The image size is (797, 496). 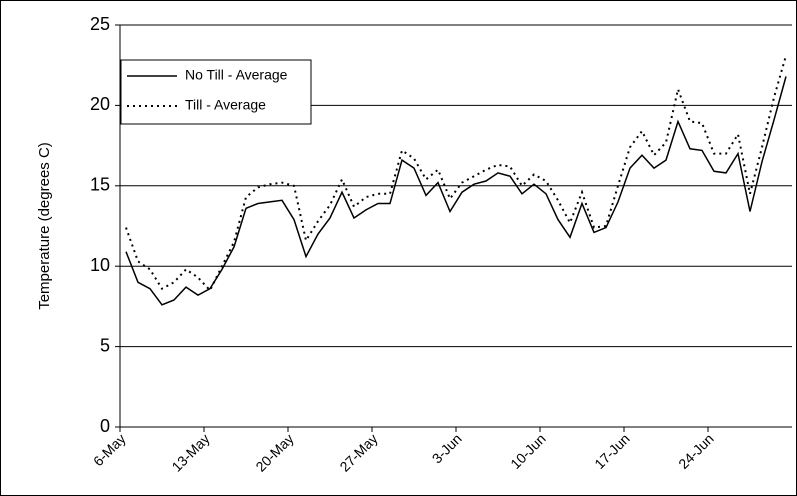 What do you see at coordinates (236, 75) in the screenshot?
I see `legend-label: No Till - Average` at bounding box center [236, 75].